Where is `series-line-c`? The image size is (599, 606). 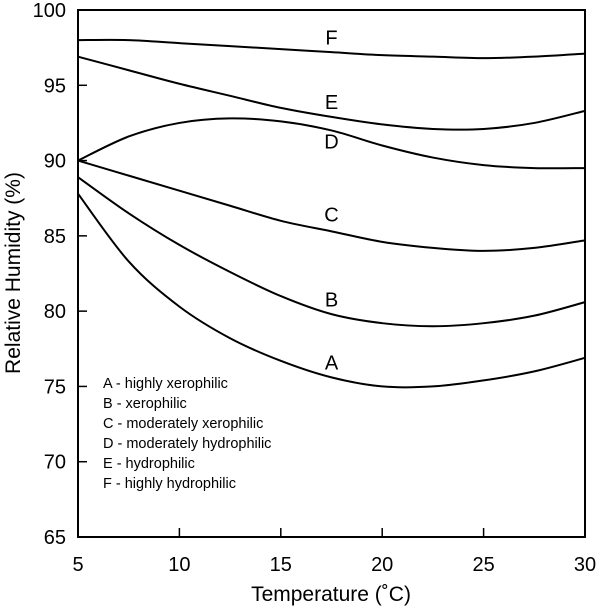 series-line-c is located at coordinates (331, 205).